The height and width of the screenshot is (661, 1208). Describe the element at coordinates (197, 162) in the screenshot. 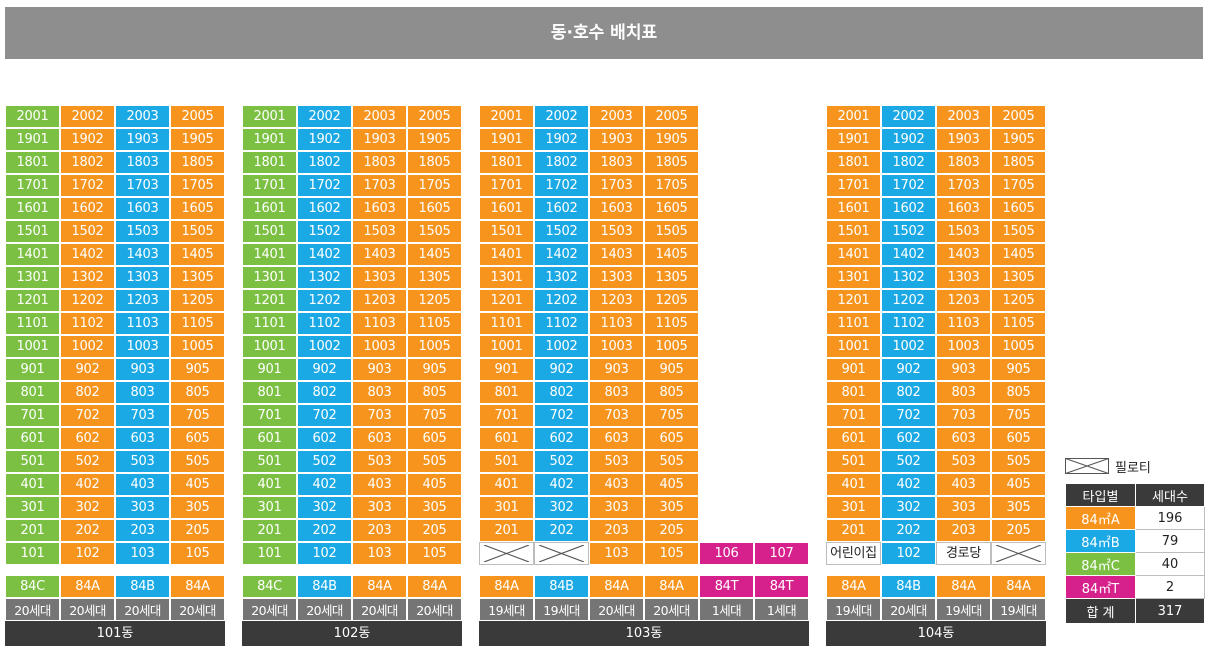

I see `unit-cell: 1805` at that location.